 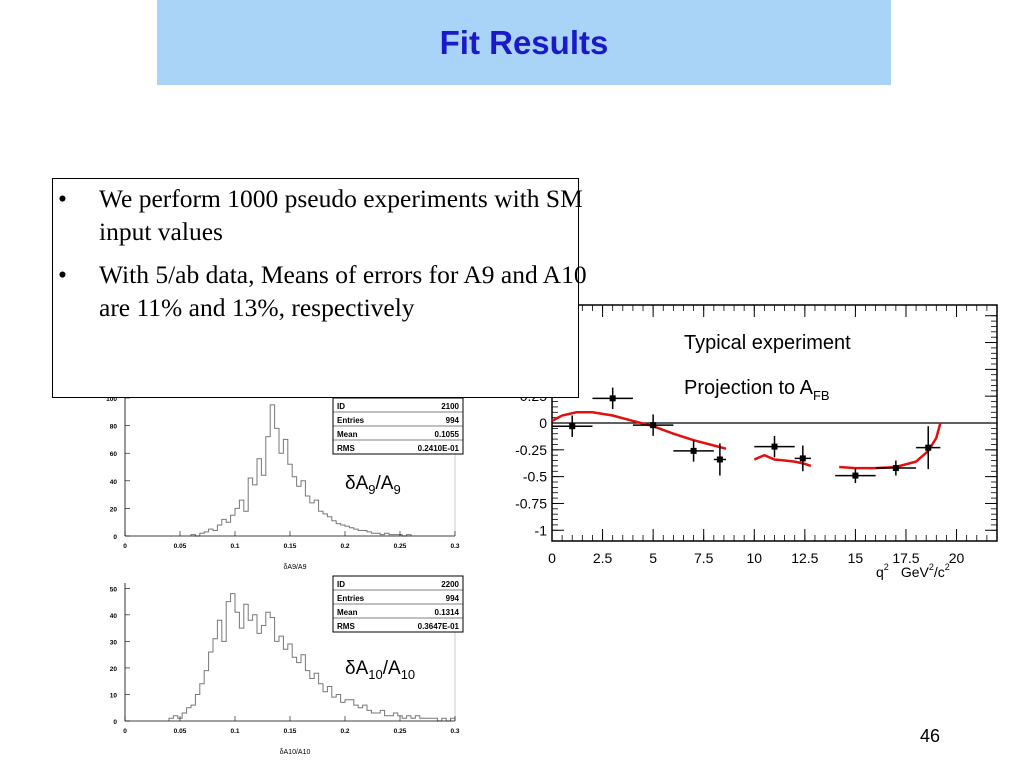 What do you see at coordinates (757, 390) in the screenshot?
I see `afb-label-projection: Projection to AFB` at bounding box center [757, 390].